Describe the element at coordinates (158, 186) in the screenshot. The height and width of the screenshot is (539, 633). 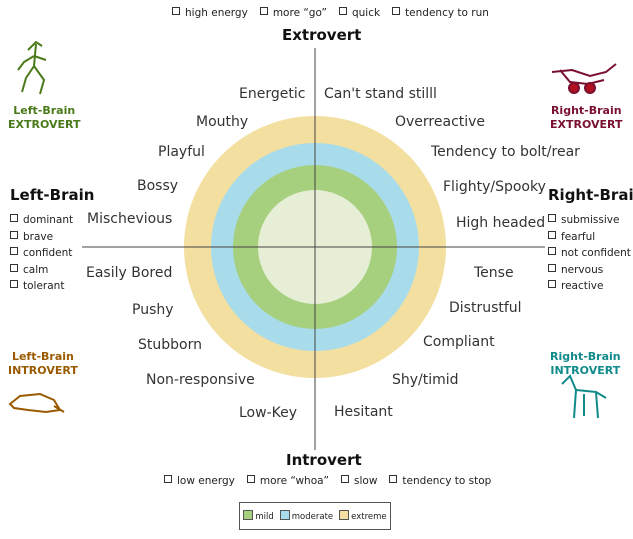
I see `label-bossy: Bossy` at that location.